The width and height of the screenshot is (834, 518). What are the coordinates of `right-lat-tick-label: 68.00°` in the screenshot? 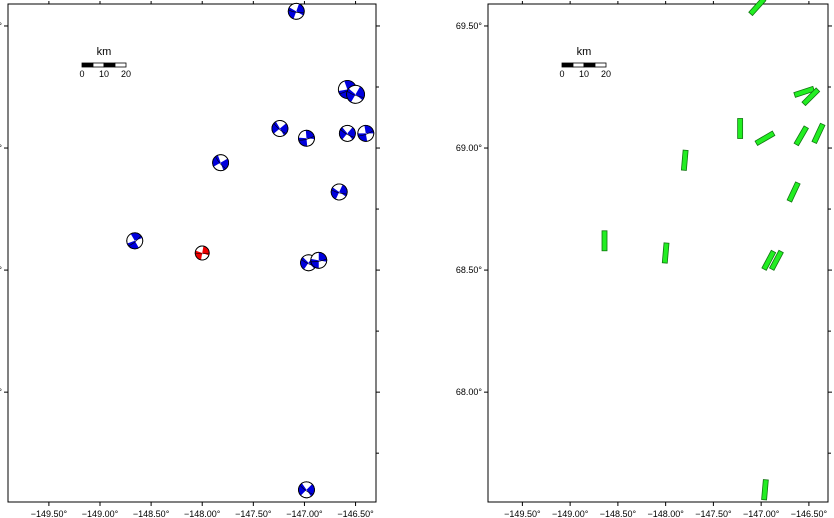 It's located at (469, 392).